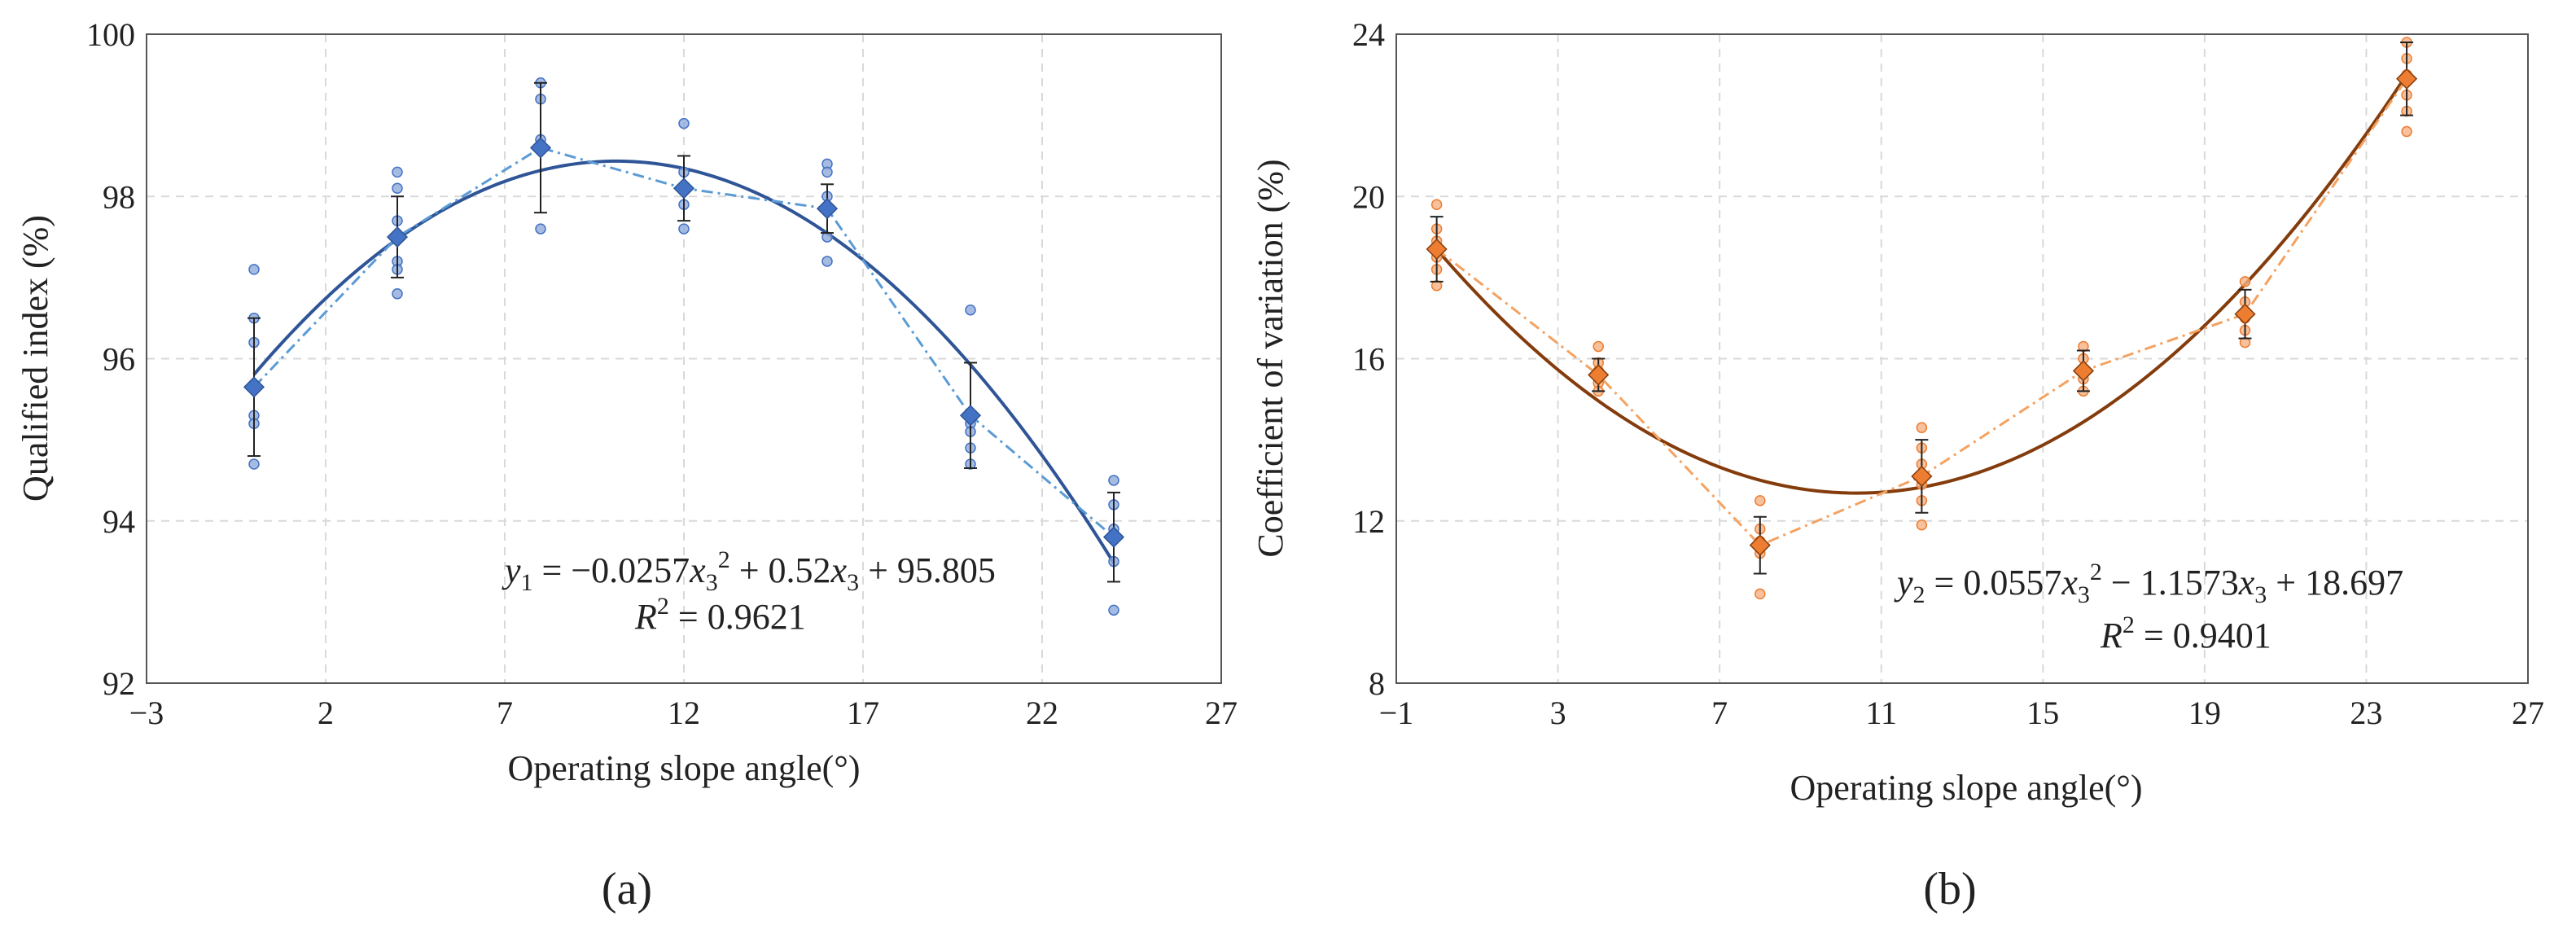  I want to click on panel-b-y-ticks: 8 12 16 20 24, so click(1368, 359).